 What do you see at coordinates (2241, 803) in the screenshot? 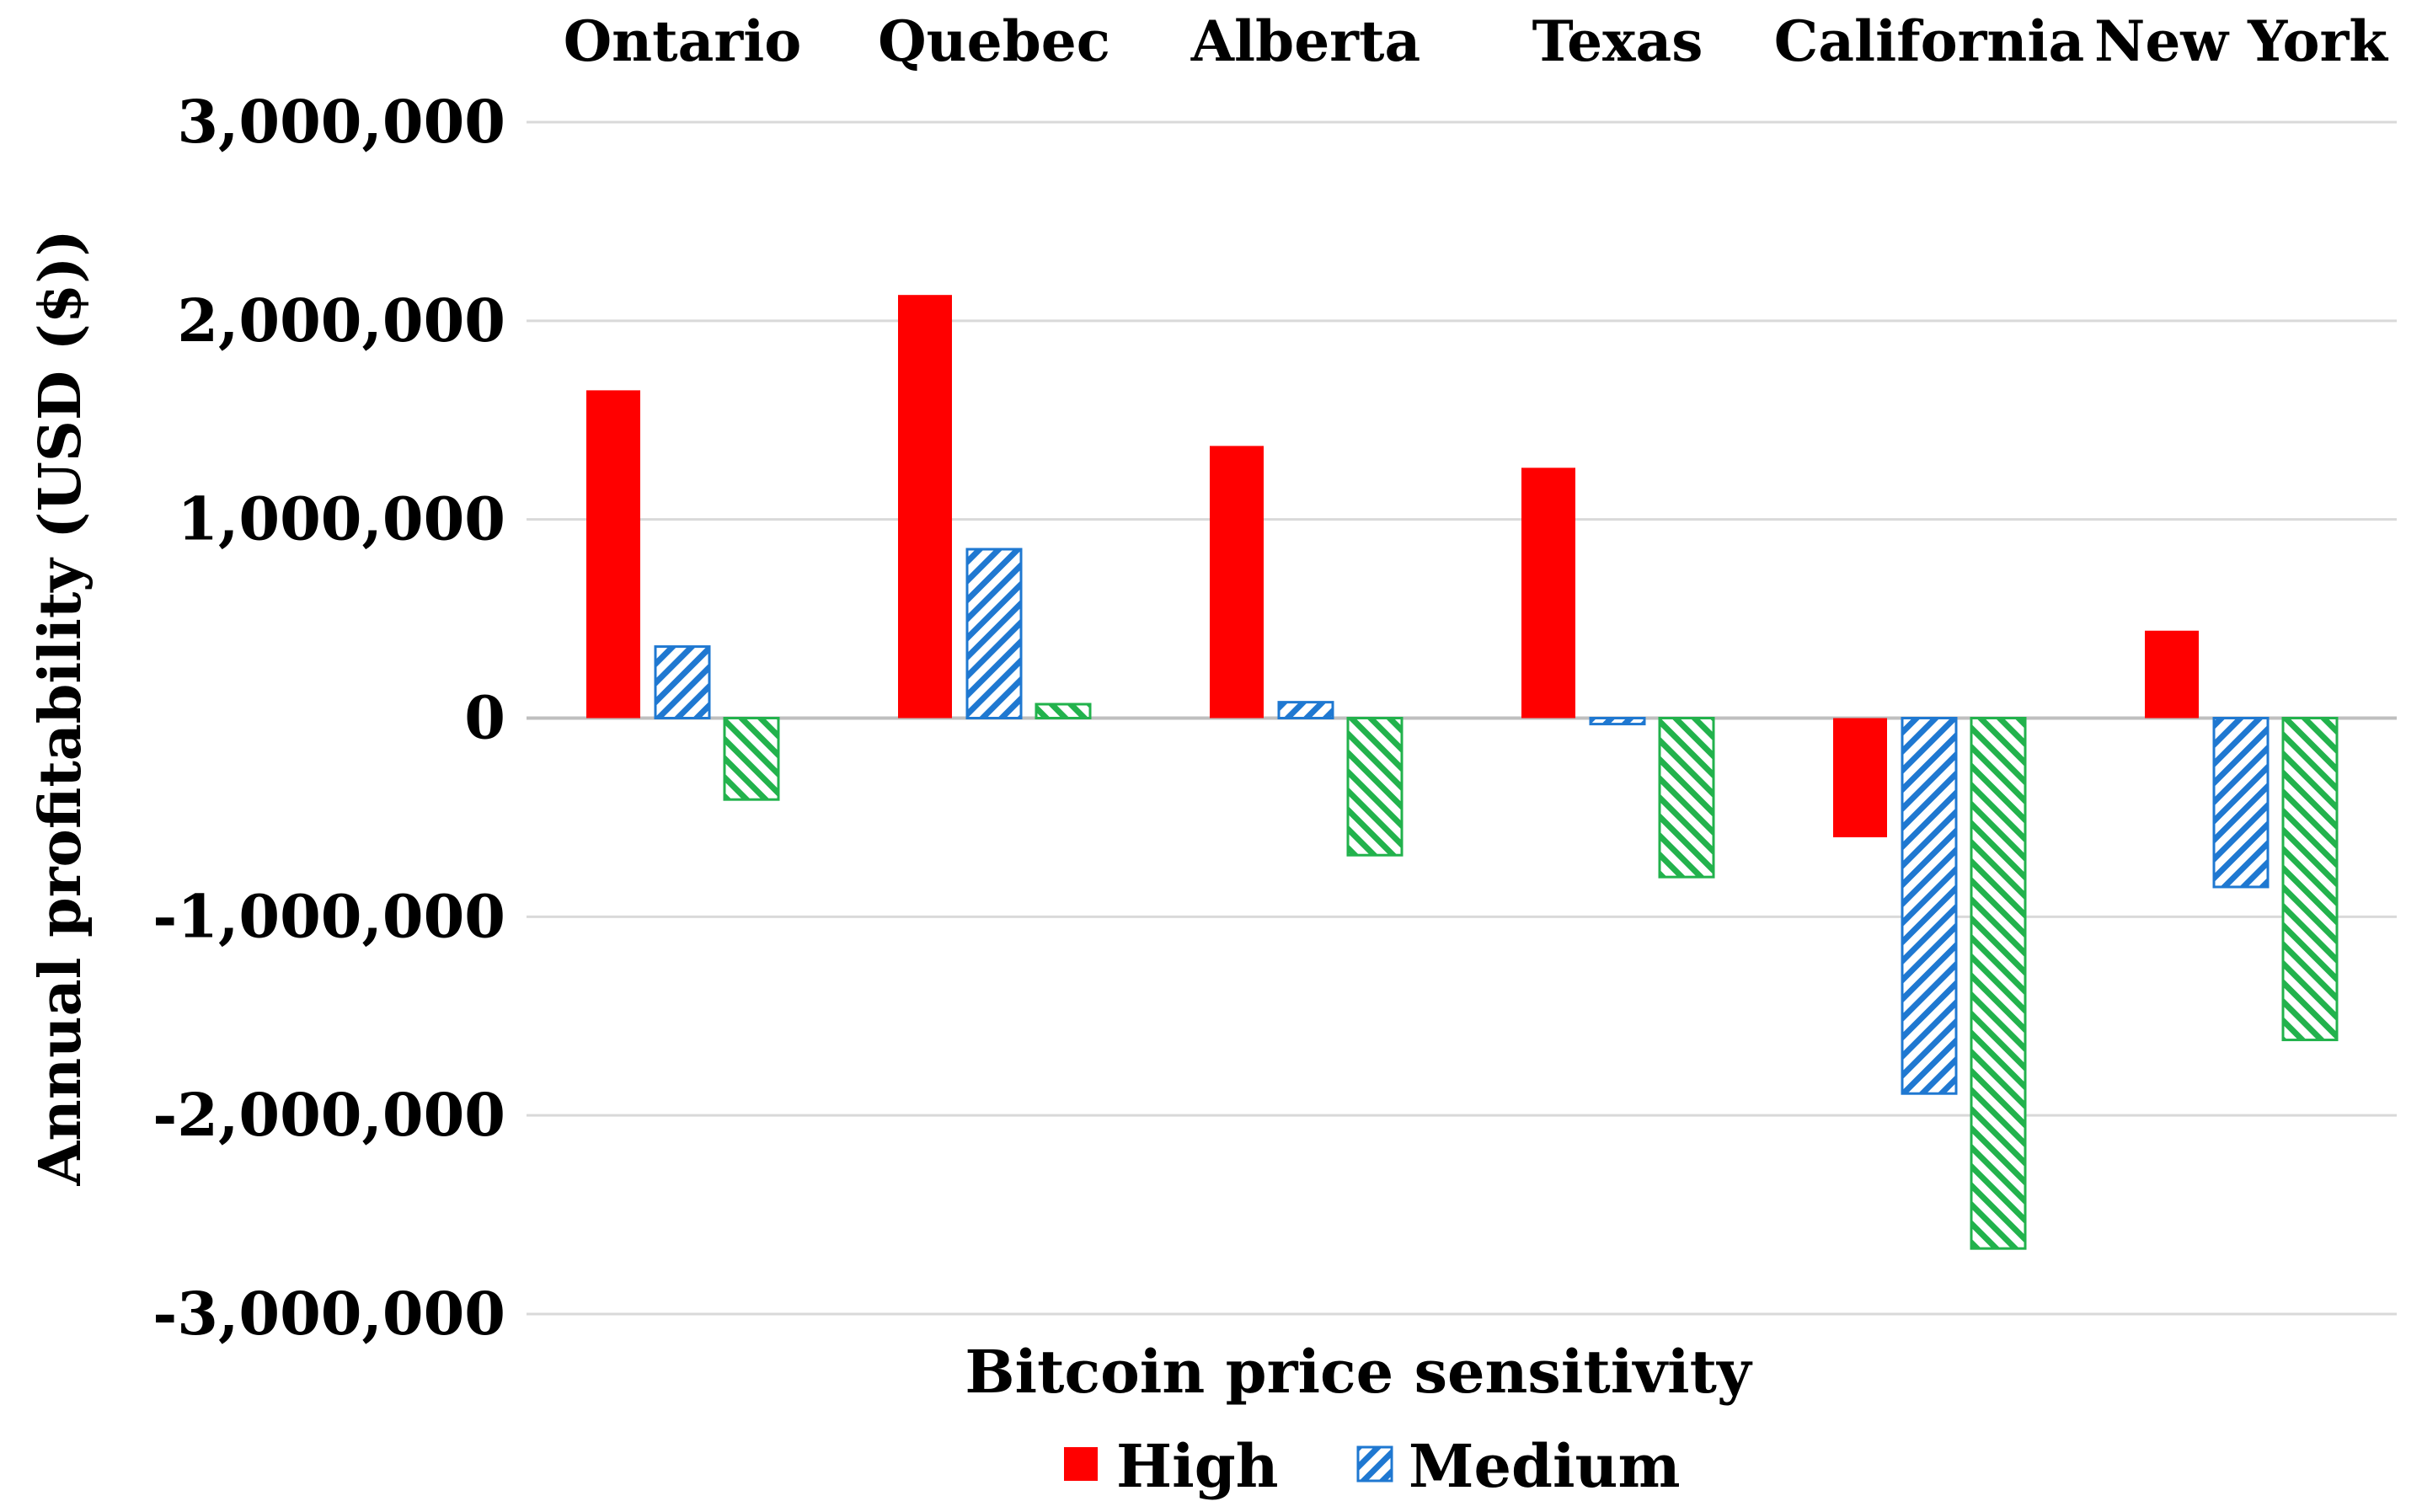
I see `bar-medium-new-york` at bounding box center [2241, 803].